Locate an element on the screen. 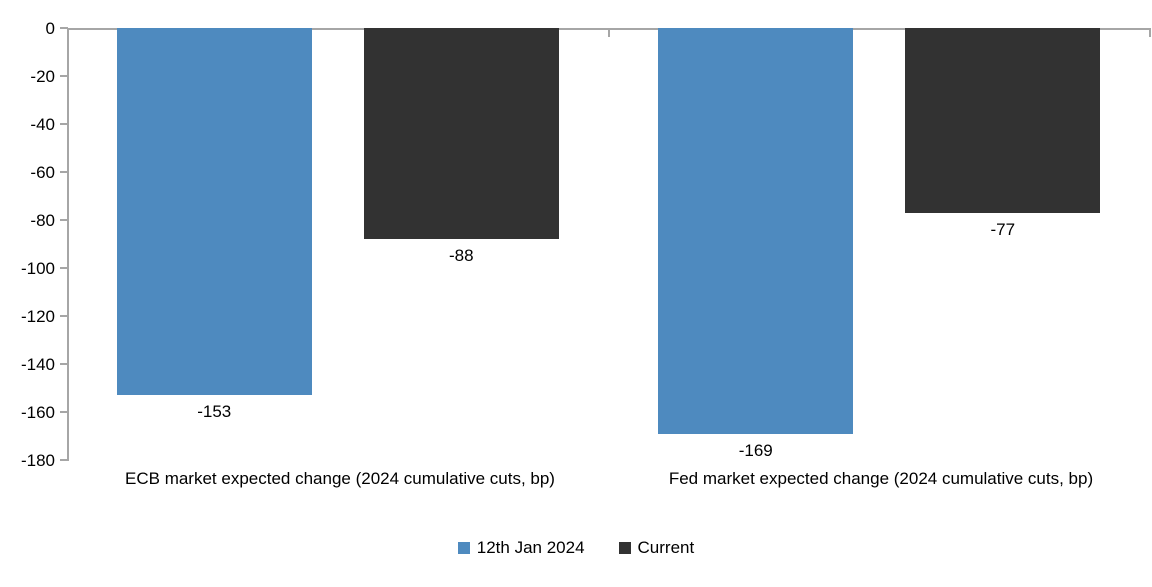  y-axis-tick-label: -140 is located at coordinates (37, 364).